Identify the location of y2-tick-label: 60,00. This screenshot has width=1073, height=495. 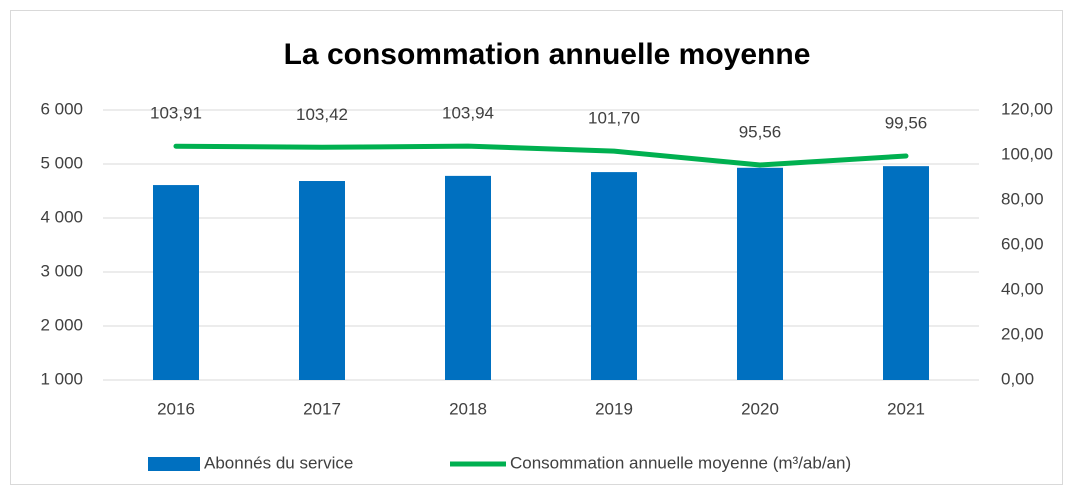
(1022, 243).